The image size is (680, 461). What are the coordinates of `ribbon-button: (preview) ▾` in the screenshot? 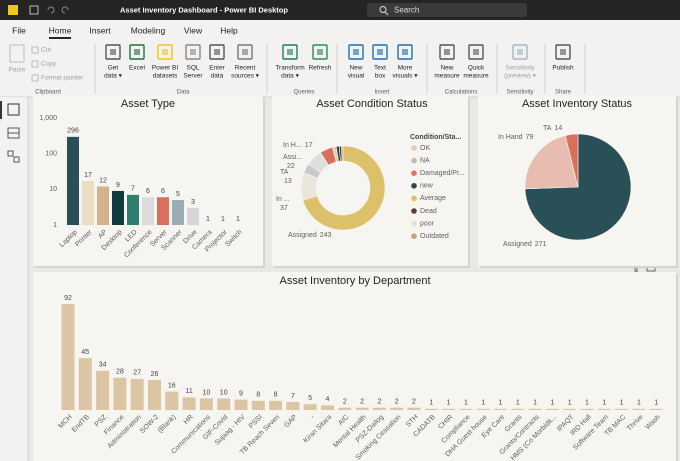 It's located at (520, 76).